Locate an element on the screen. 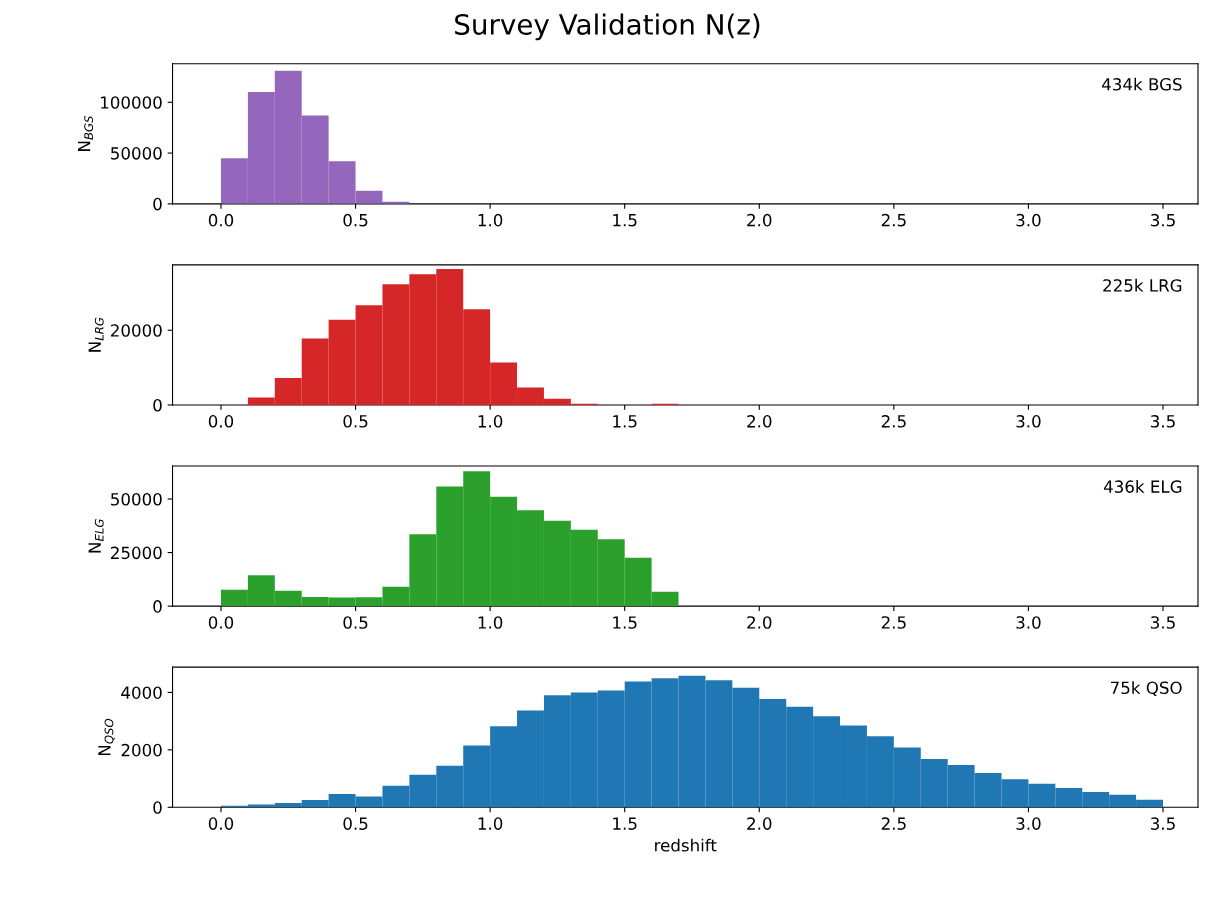 The image size is (1215, 897). y-axis-title: N$_{LRG}$ is located at coordinates (96, 334).